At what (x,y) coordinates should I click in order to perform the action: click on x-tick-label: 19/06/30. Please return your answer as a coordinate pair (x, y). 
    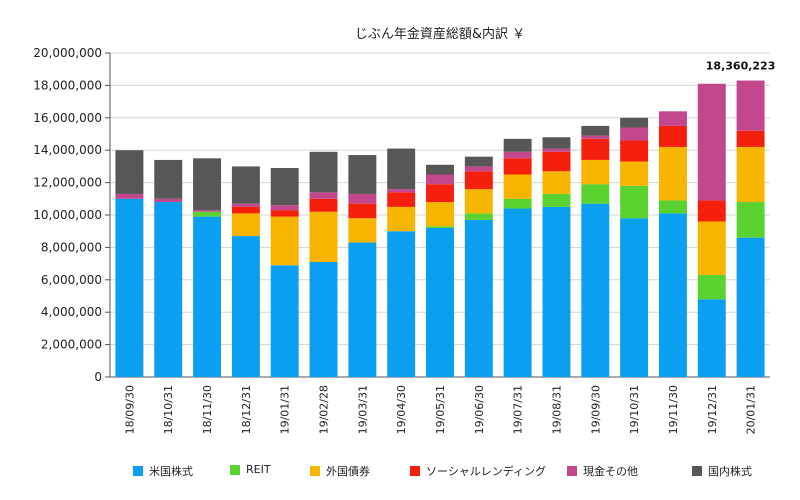
    Looking at the image, I should click on (479, 409).